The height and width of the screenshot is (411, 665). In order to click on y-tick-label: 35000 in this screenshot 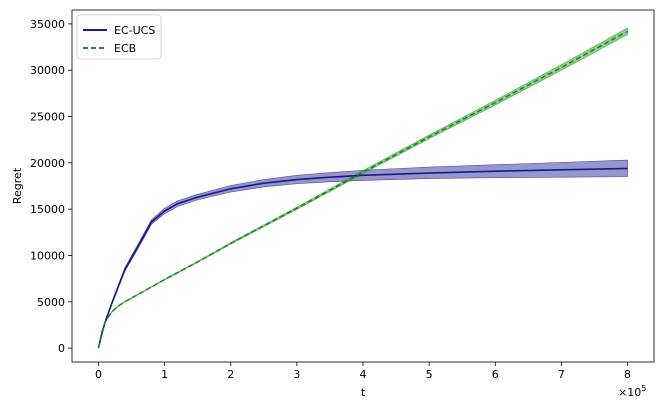, I will do `click(47, 24)`.